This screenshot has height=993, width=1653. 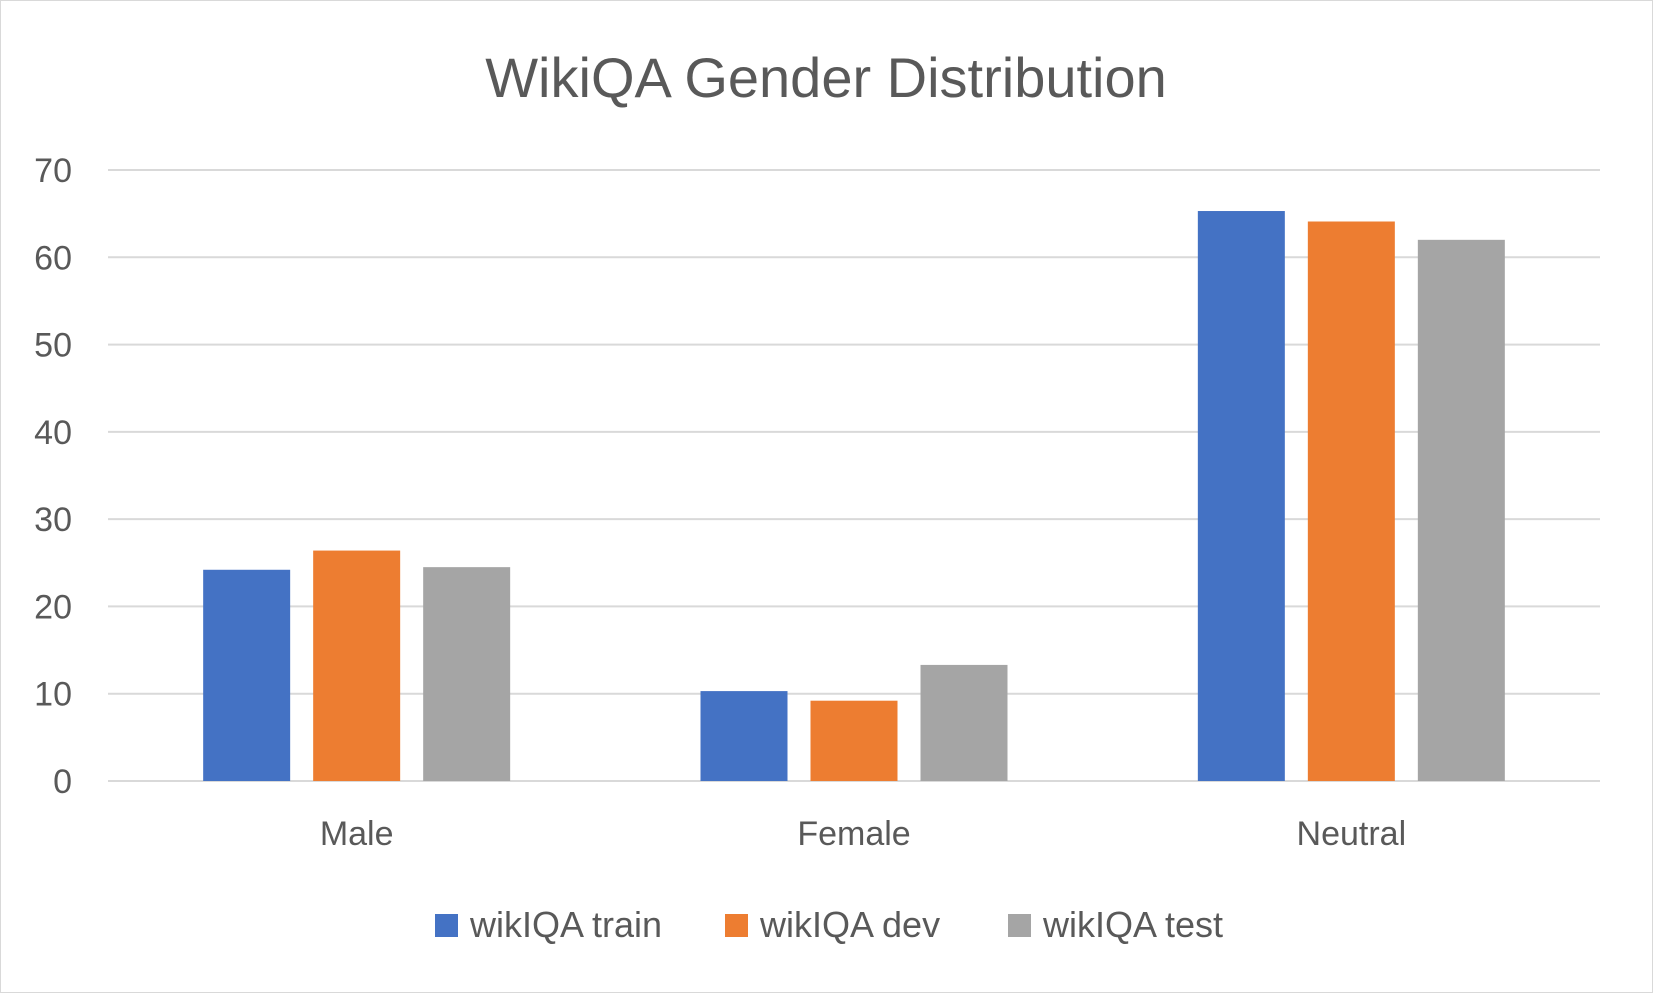 I want to click on y-tick-label: 70, so click(x=53, y=171).